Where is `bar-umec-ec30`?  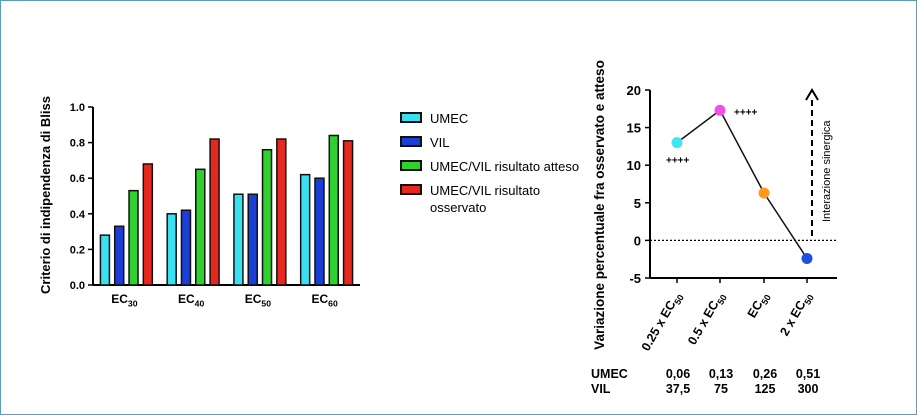 bar-umec-ec30 is located at coordinates (105, 260).